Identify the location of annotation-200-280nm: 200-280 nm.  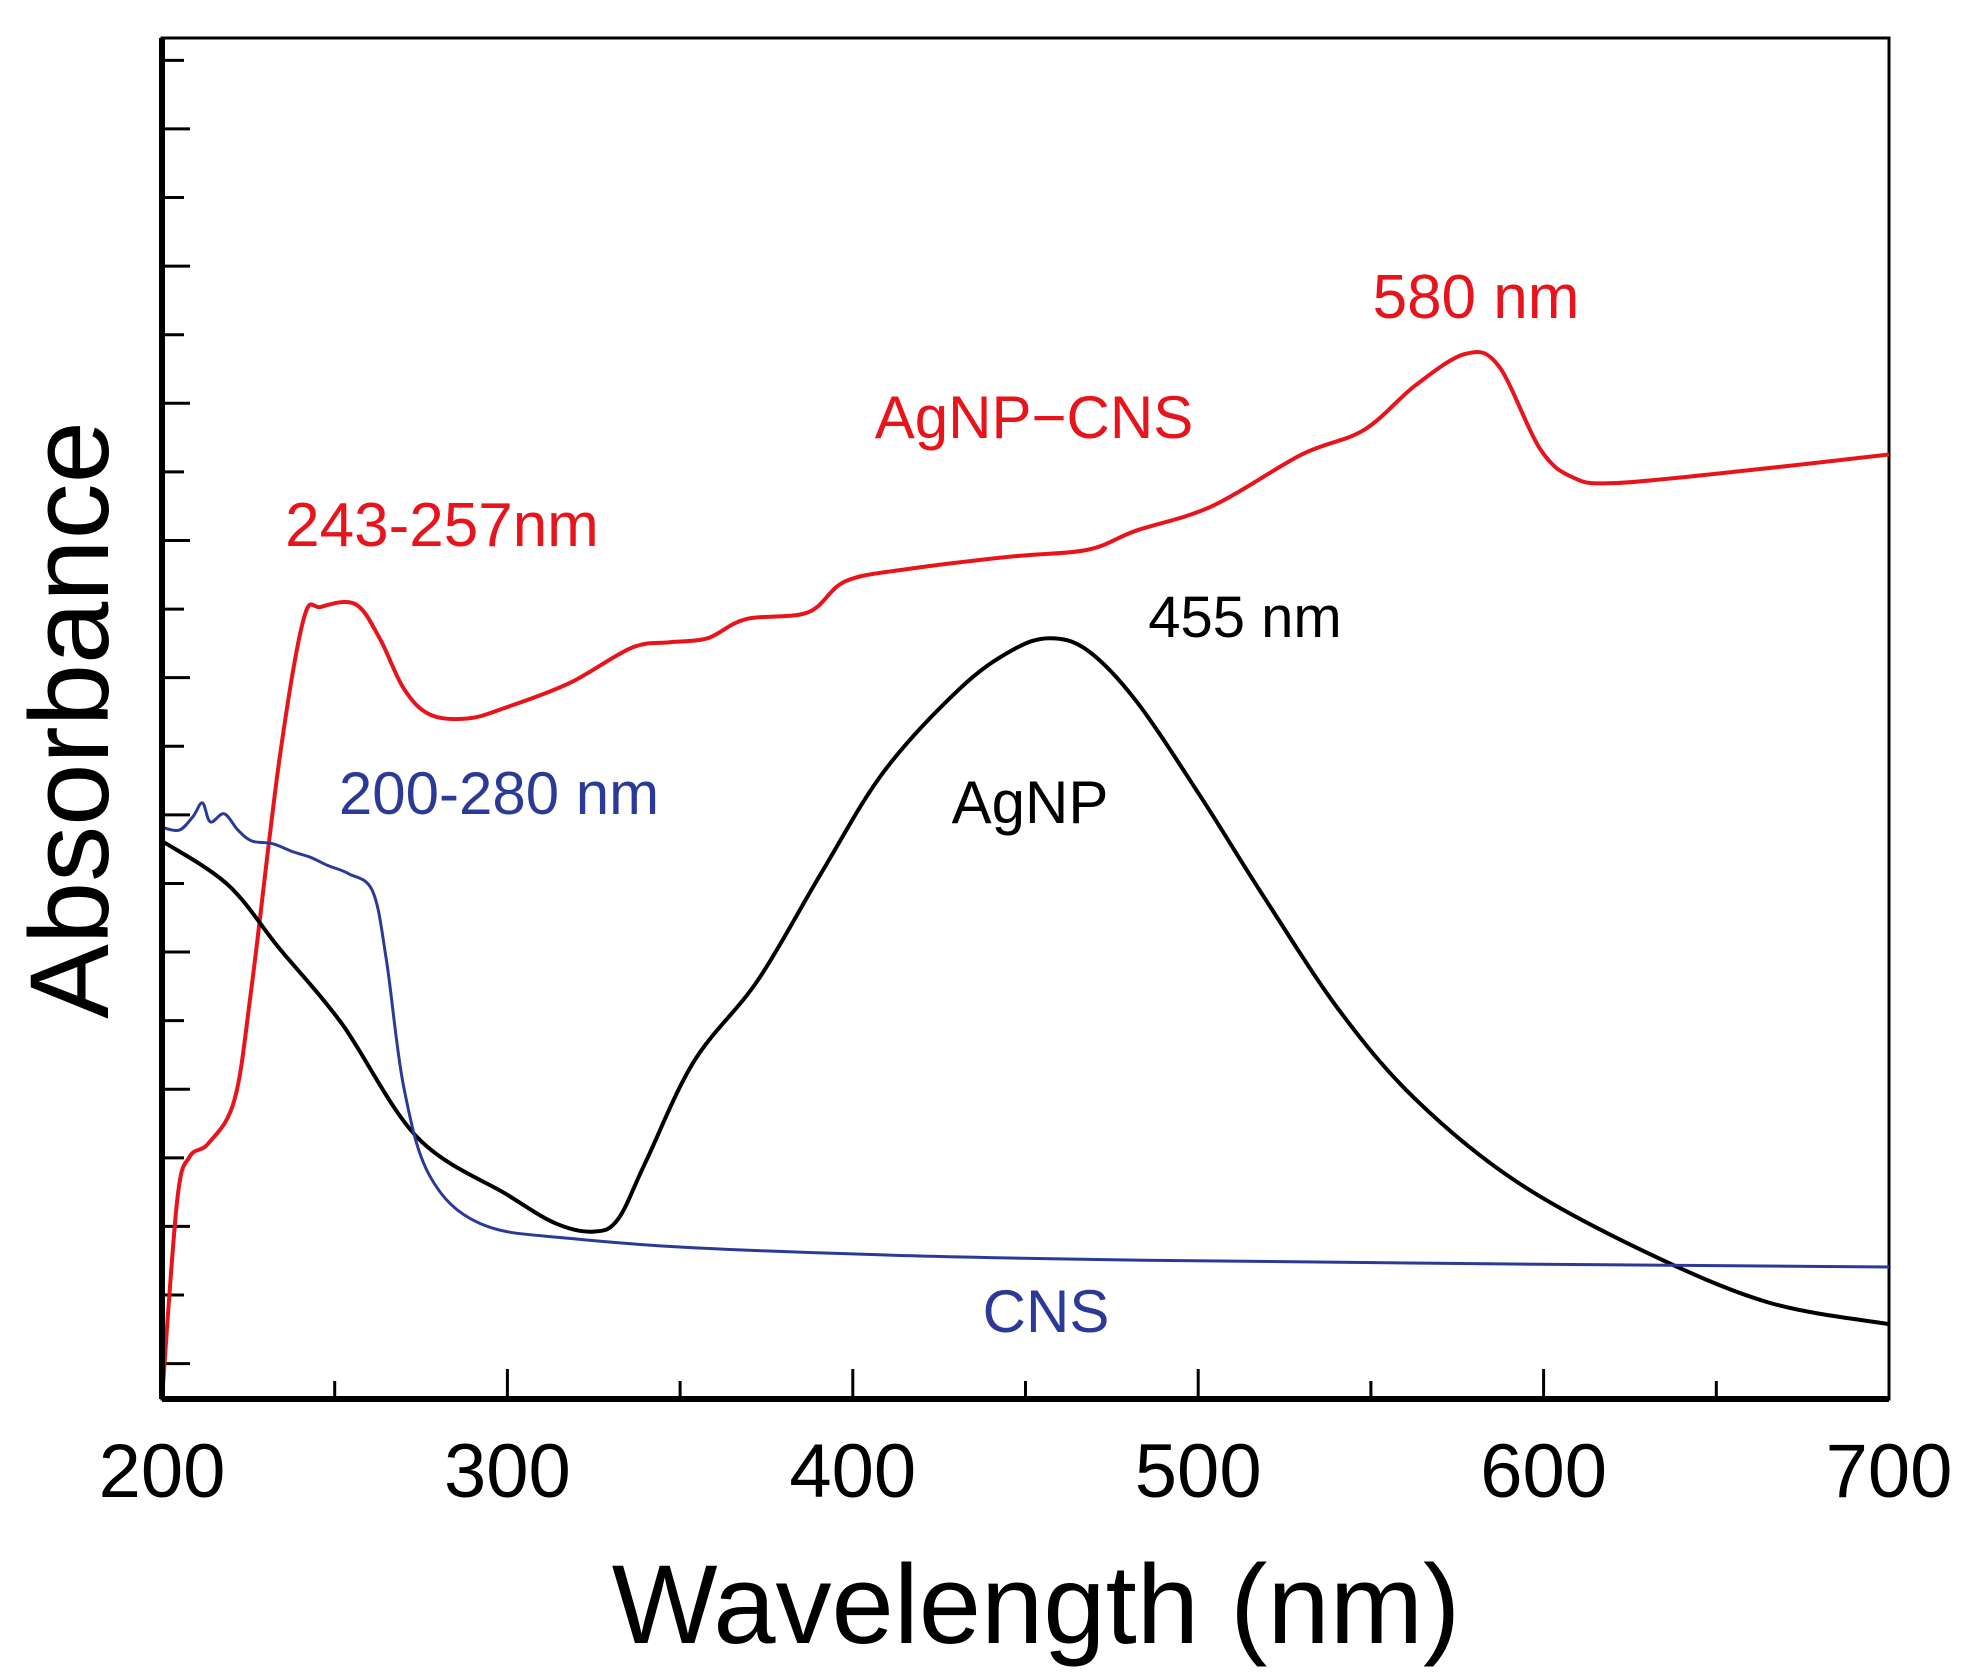
(499, 793).